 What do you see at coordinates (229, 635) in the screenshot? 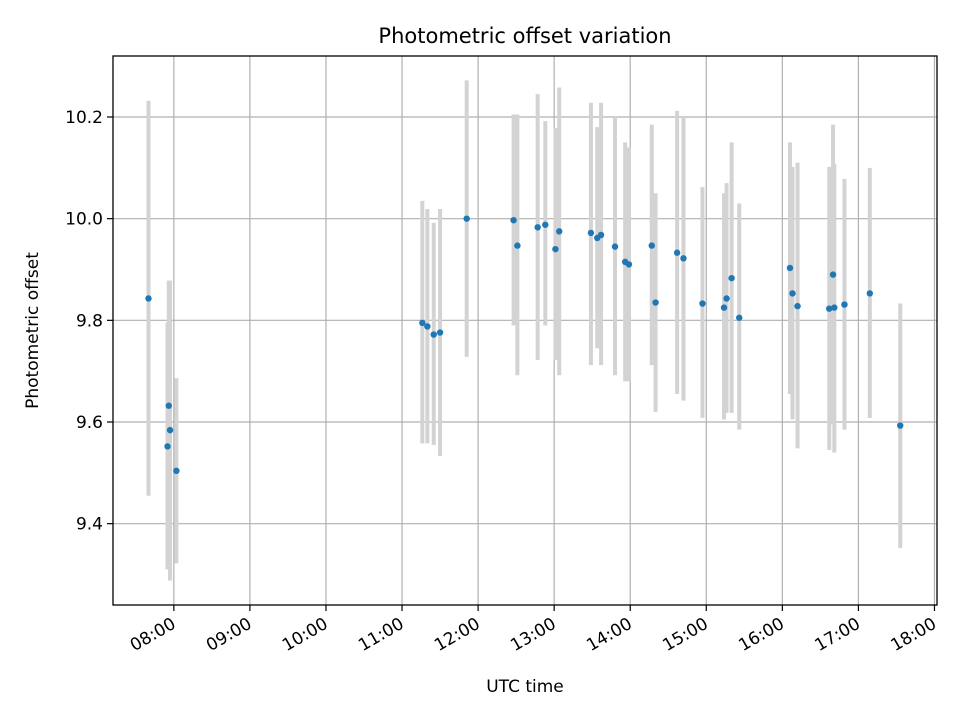
I see `x-tick-label: 09:00` at bounding box center [229, 635].